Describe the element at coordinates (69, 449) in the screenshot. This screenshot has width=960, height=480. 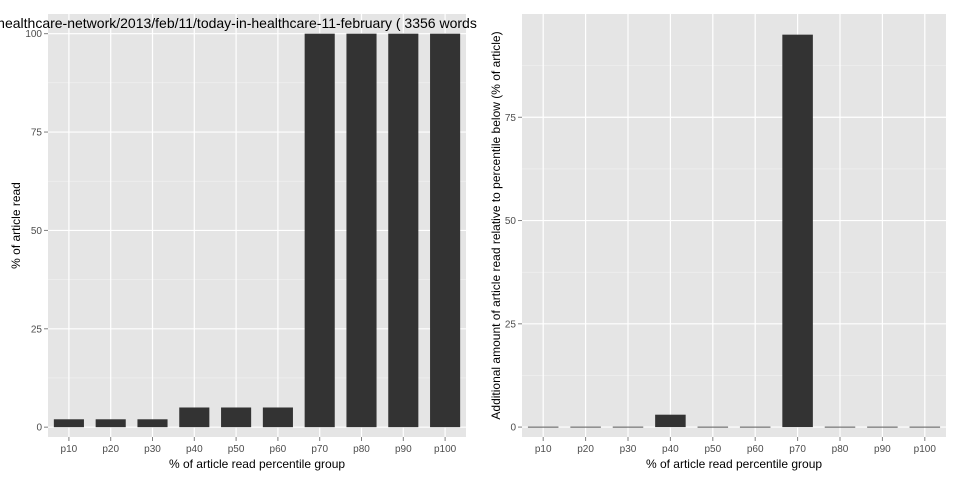
I see `left-x-tick-label: p10` at that location.